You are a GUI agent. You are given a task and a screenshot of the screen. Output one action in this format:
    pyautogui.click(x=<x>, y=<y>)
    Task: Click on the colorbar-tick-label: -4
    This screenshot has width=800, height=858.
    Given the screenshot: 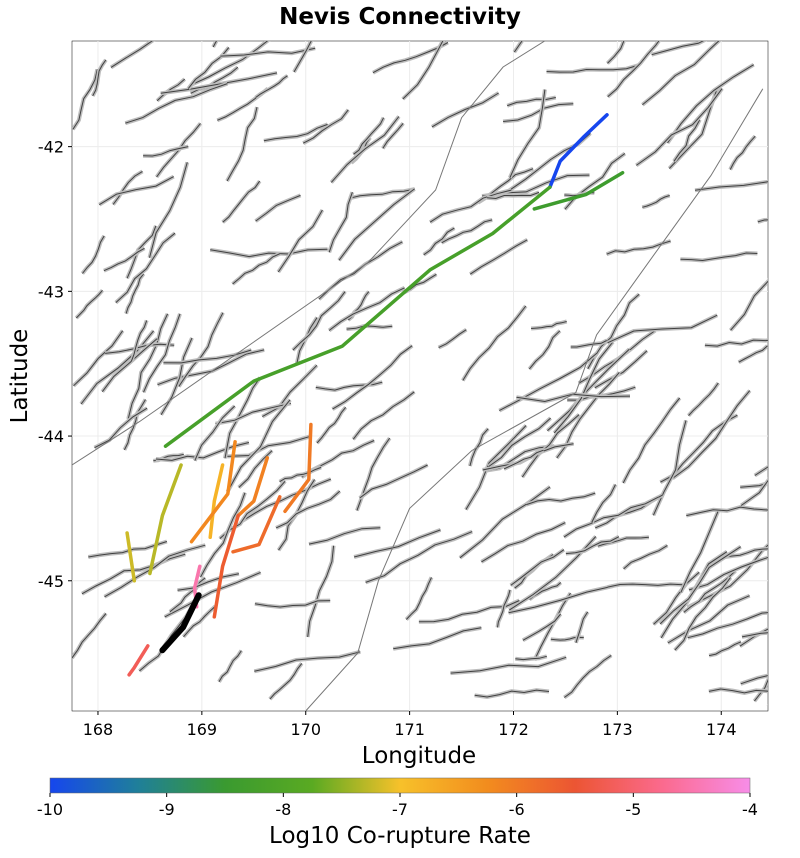 What is the action you would take?
    pyautogui.click(x=750, y=809)
    